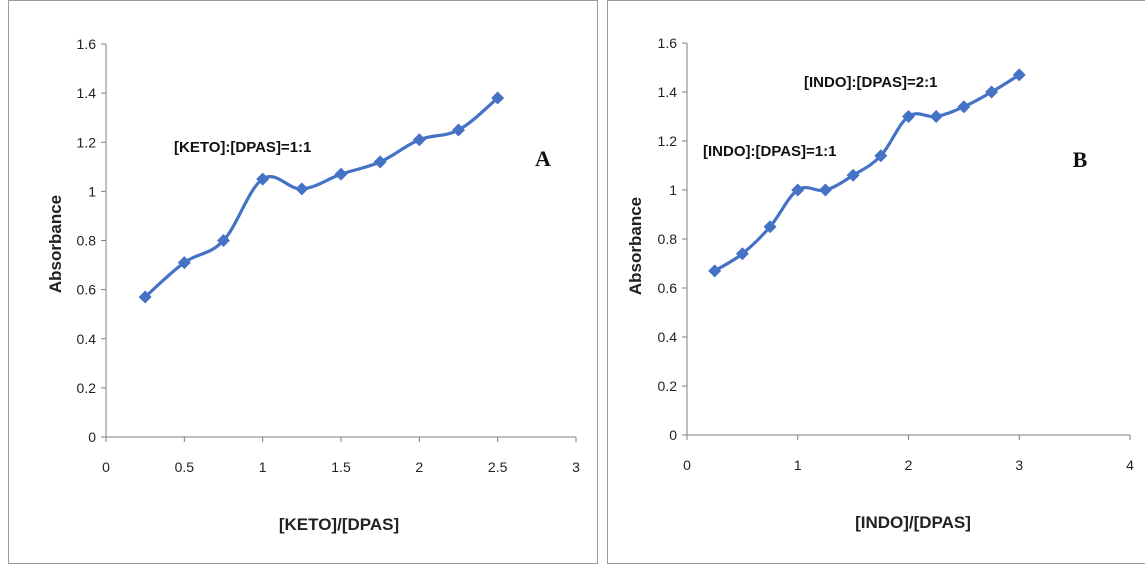 The width and height of the screenshot is (1145, 565). I want to click on chart-a-x-axis-title: [KETO]/[DPAS], so click(339, 524).